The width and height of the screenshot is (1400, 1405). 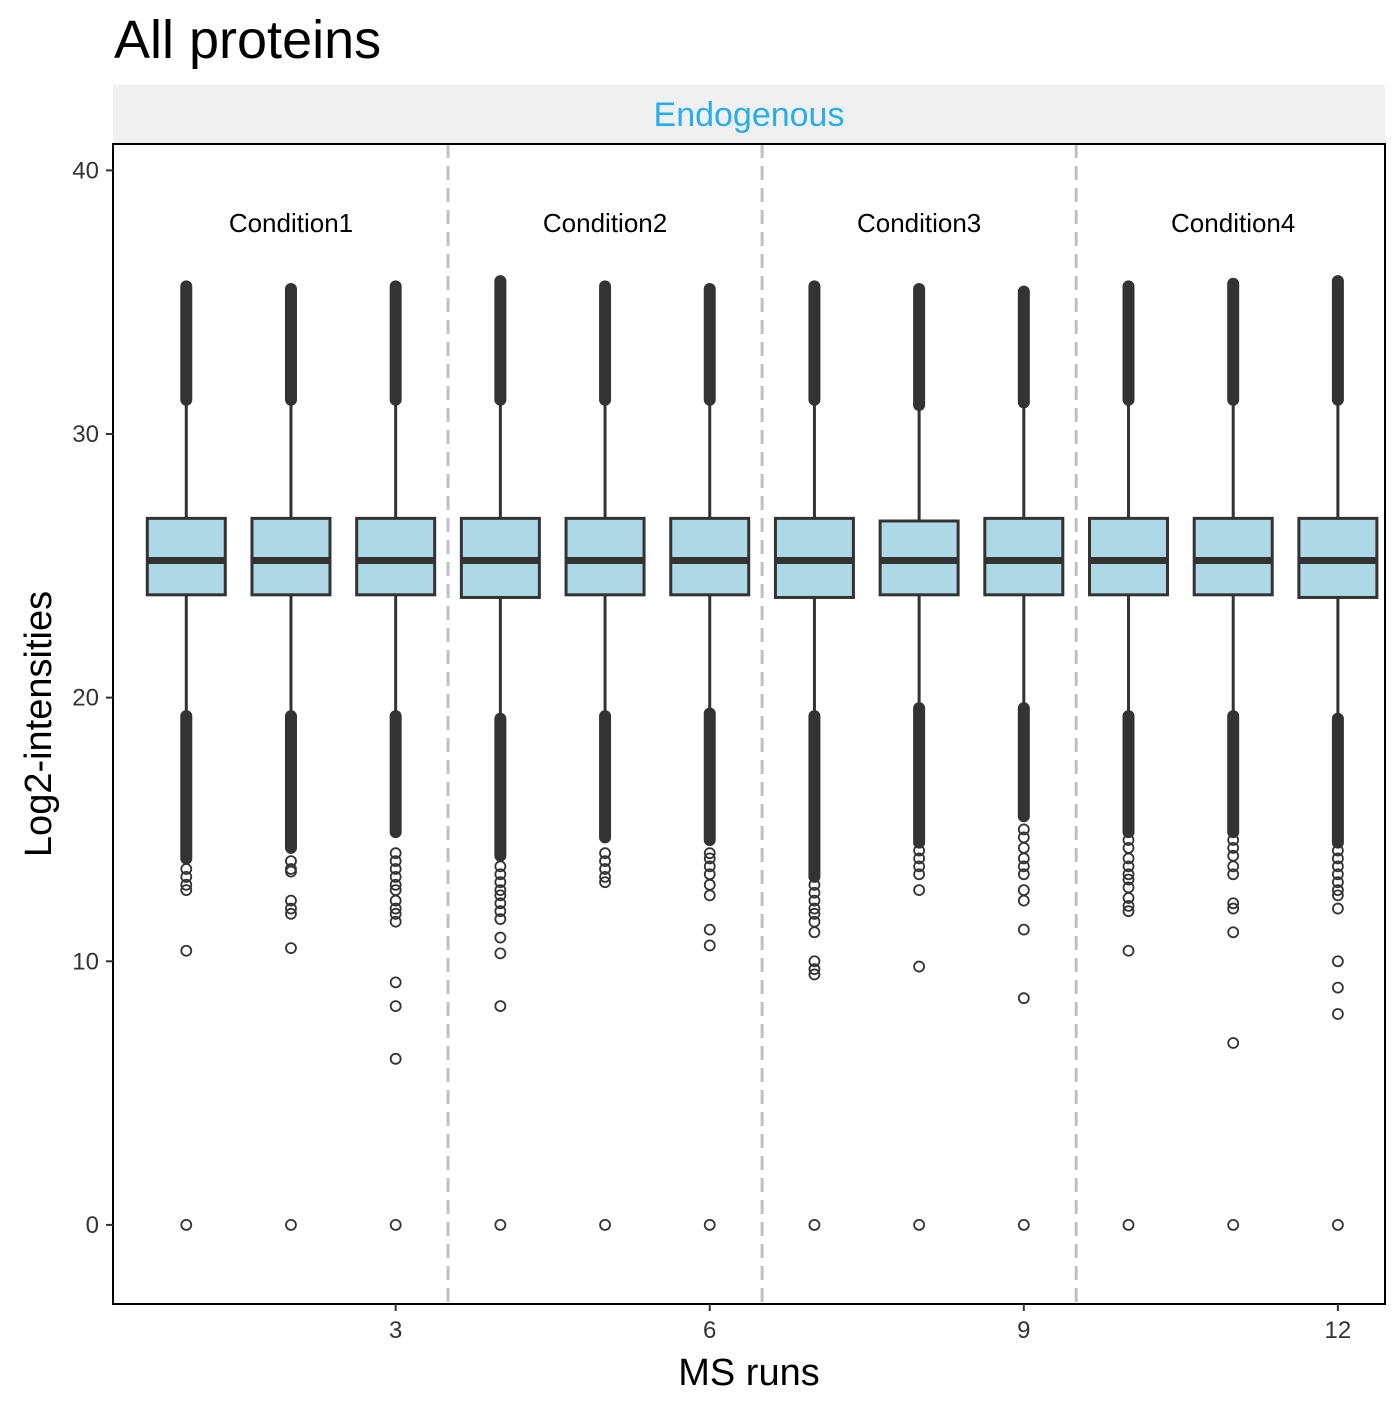 I want to click on x-axis-title: MS runs, so click(x=748, y=1373).